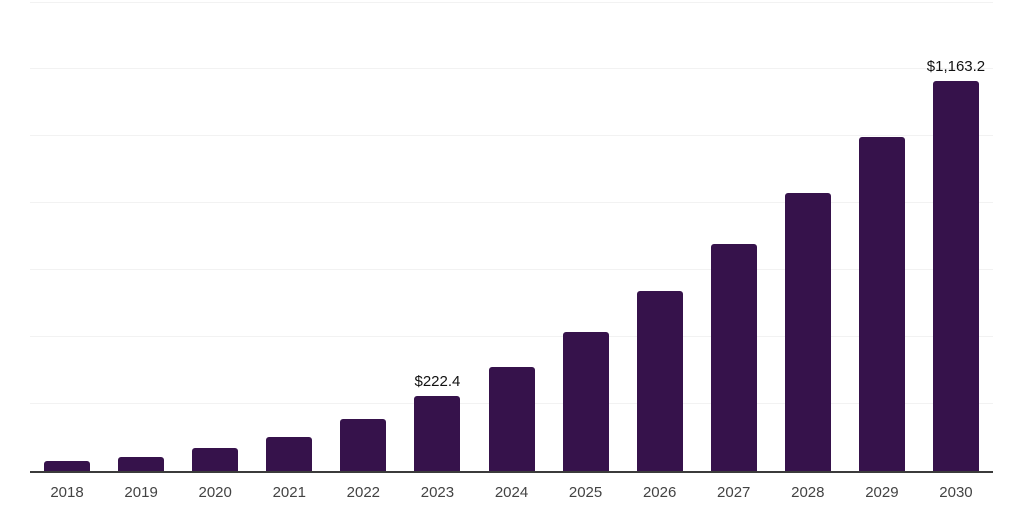 This screenshot has width=1024, height=512. What do you see at coordinates (956, 492) in the screenshot?
I see `x-tick-2030: 2030` at bounding box center [956, 492].